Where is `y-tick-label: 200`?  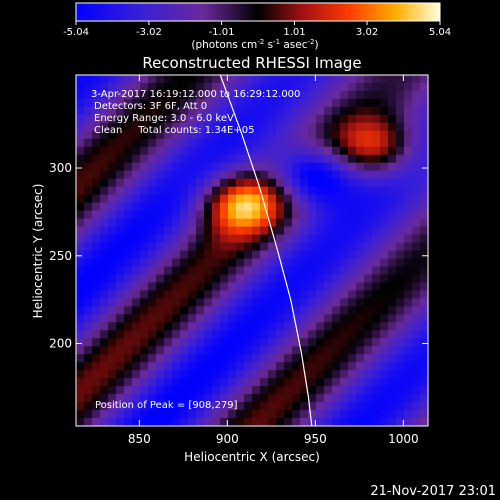 y-tick-label: 200 is located at coordinates (60, 344).